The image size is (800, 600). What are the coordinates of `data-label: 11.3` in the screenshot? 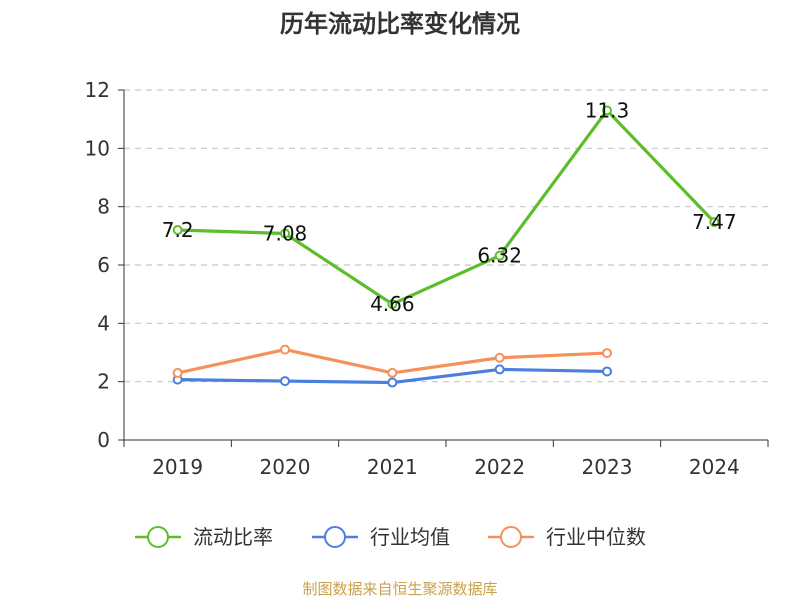 It's located at (607, 110).